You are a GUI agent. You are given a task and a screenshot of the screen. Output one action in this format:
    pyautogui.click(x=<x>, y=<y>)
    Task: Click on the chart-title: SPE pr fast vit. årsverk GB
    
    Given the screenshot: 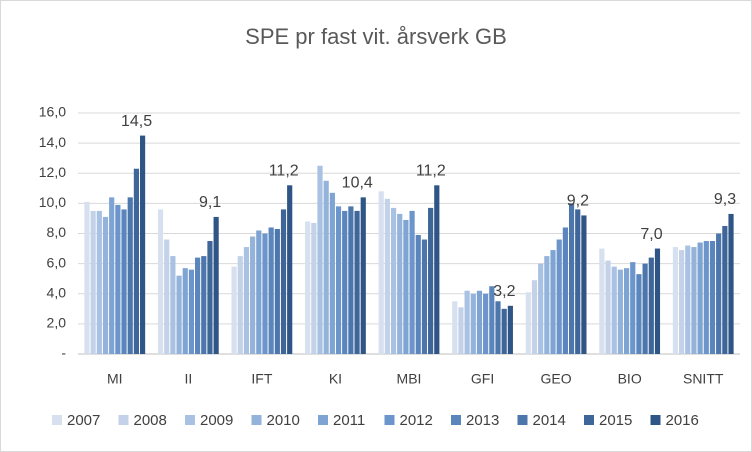 What is the action you would take?
    pyautogui.click(x=376, y=36)
    